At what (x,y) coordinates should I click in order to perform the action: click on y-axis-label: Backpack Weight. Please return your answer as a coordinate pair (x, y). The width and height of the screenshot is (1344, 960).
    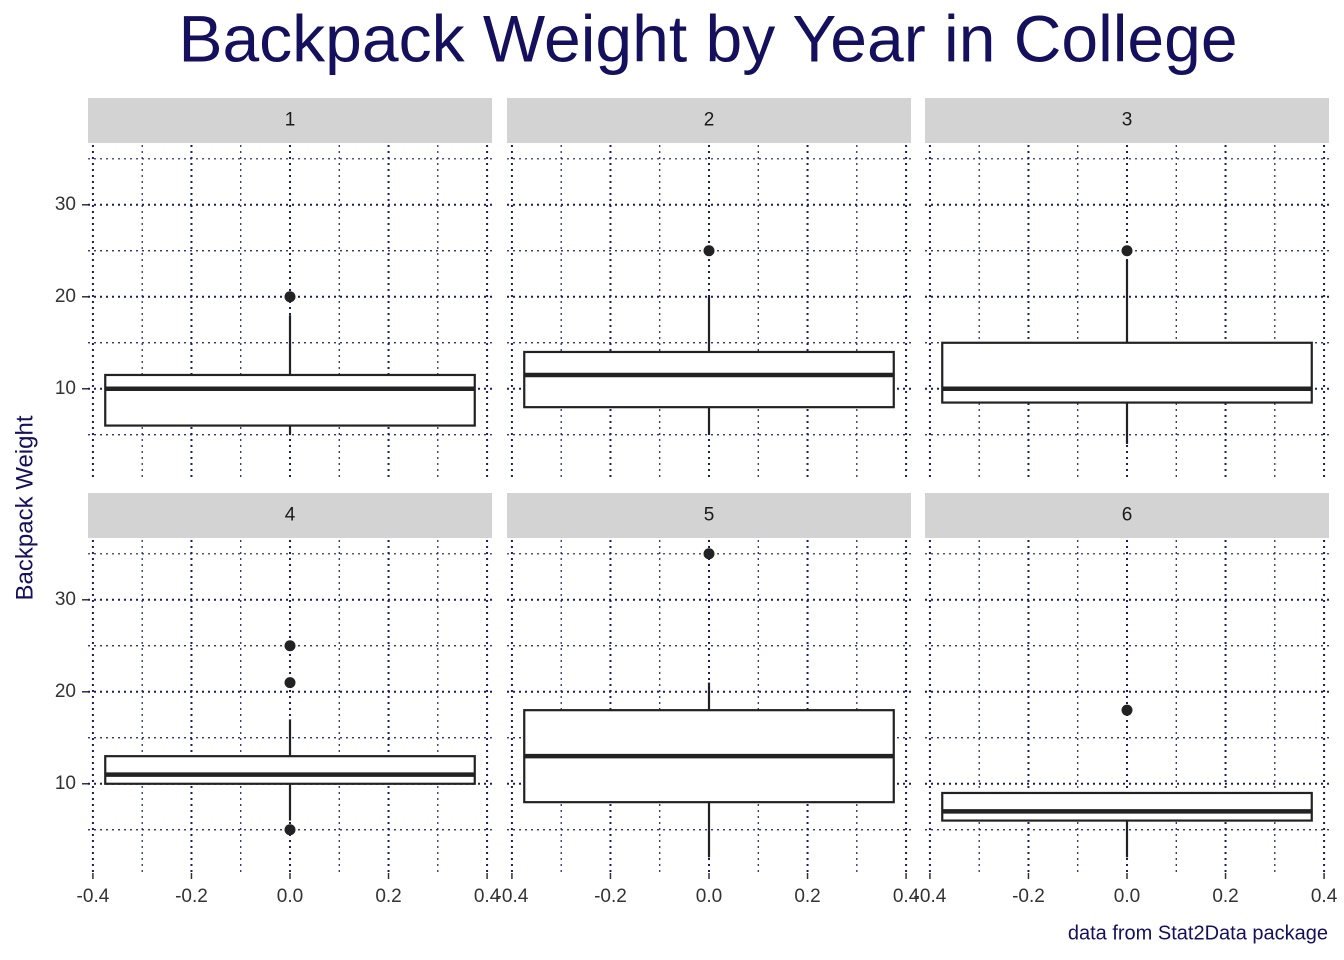
    Looking at the image, I should click on (24, 507).